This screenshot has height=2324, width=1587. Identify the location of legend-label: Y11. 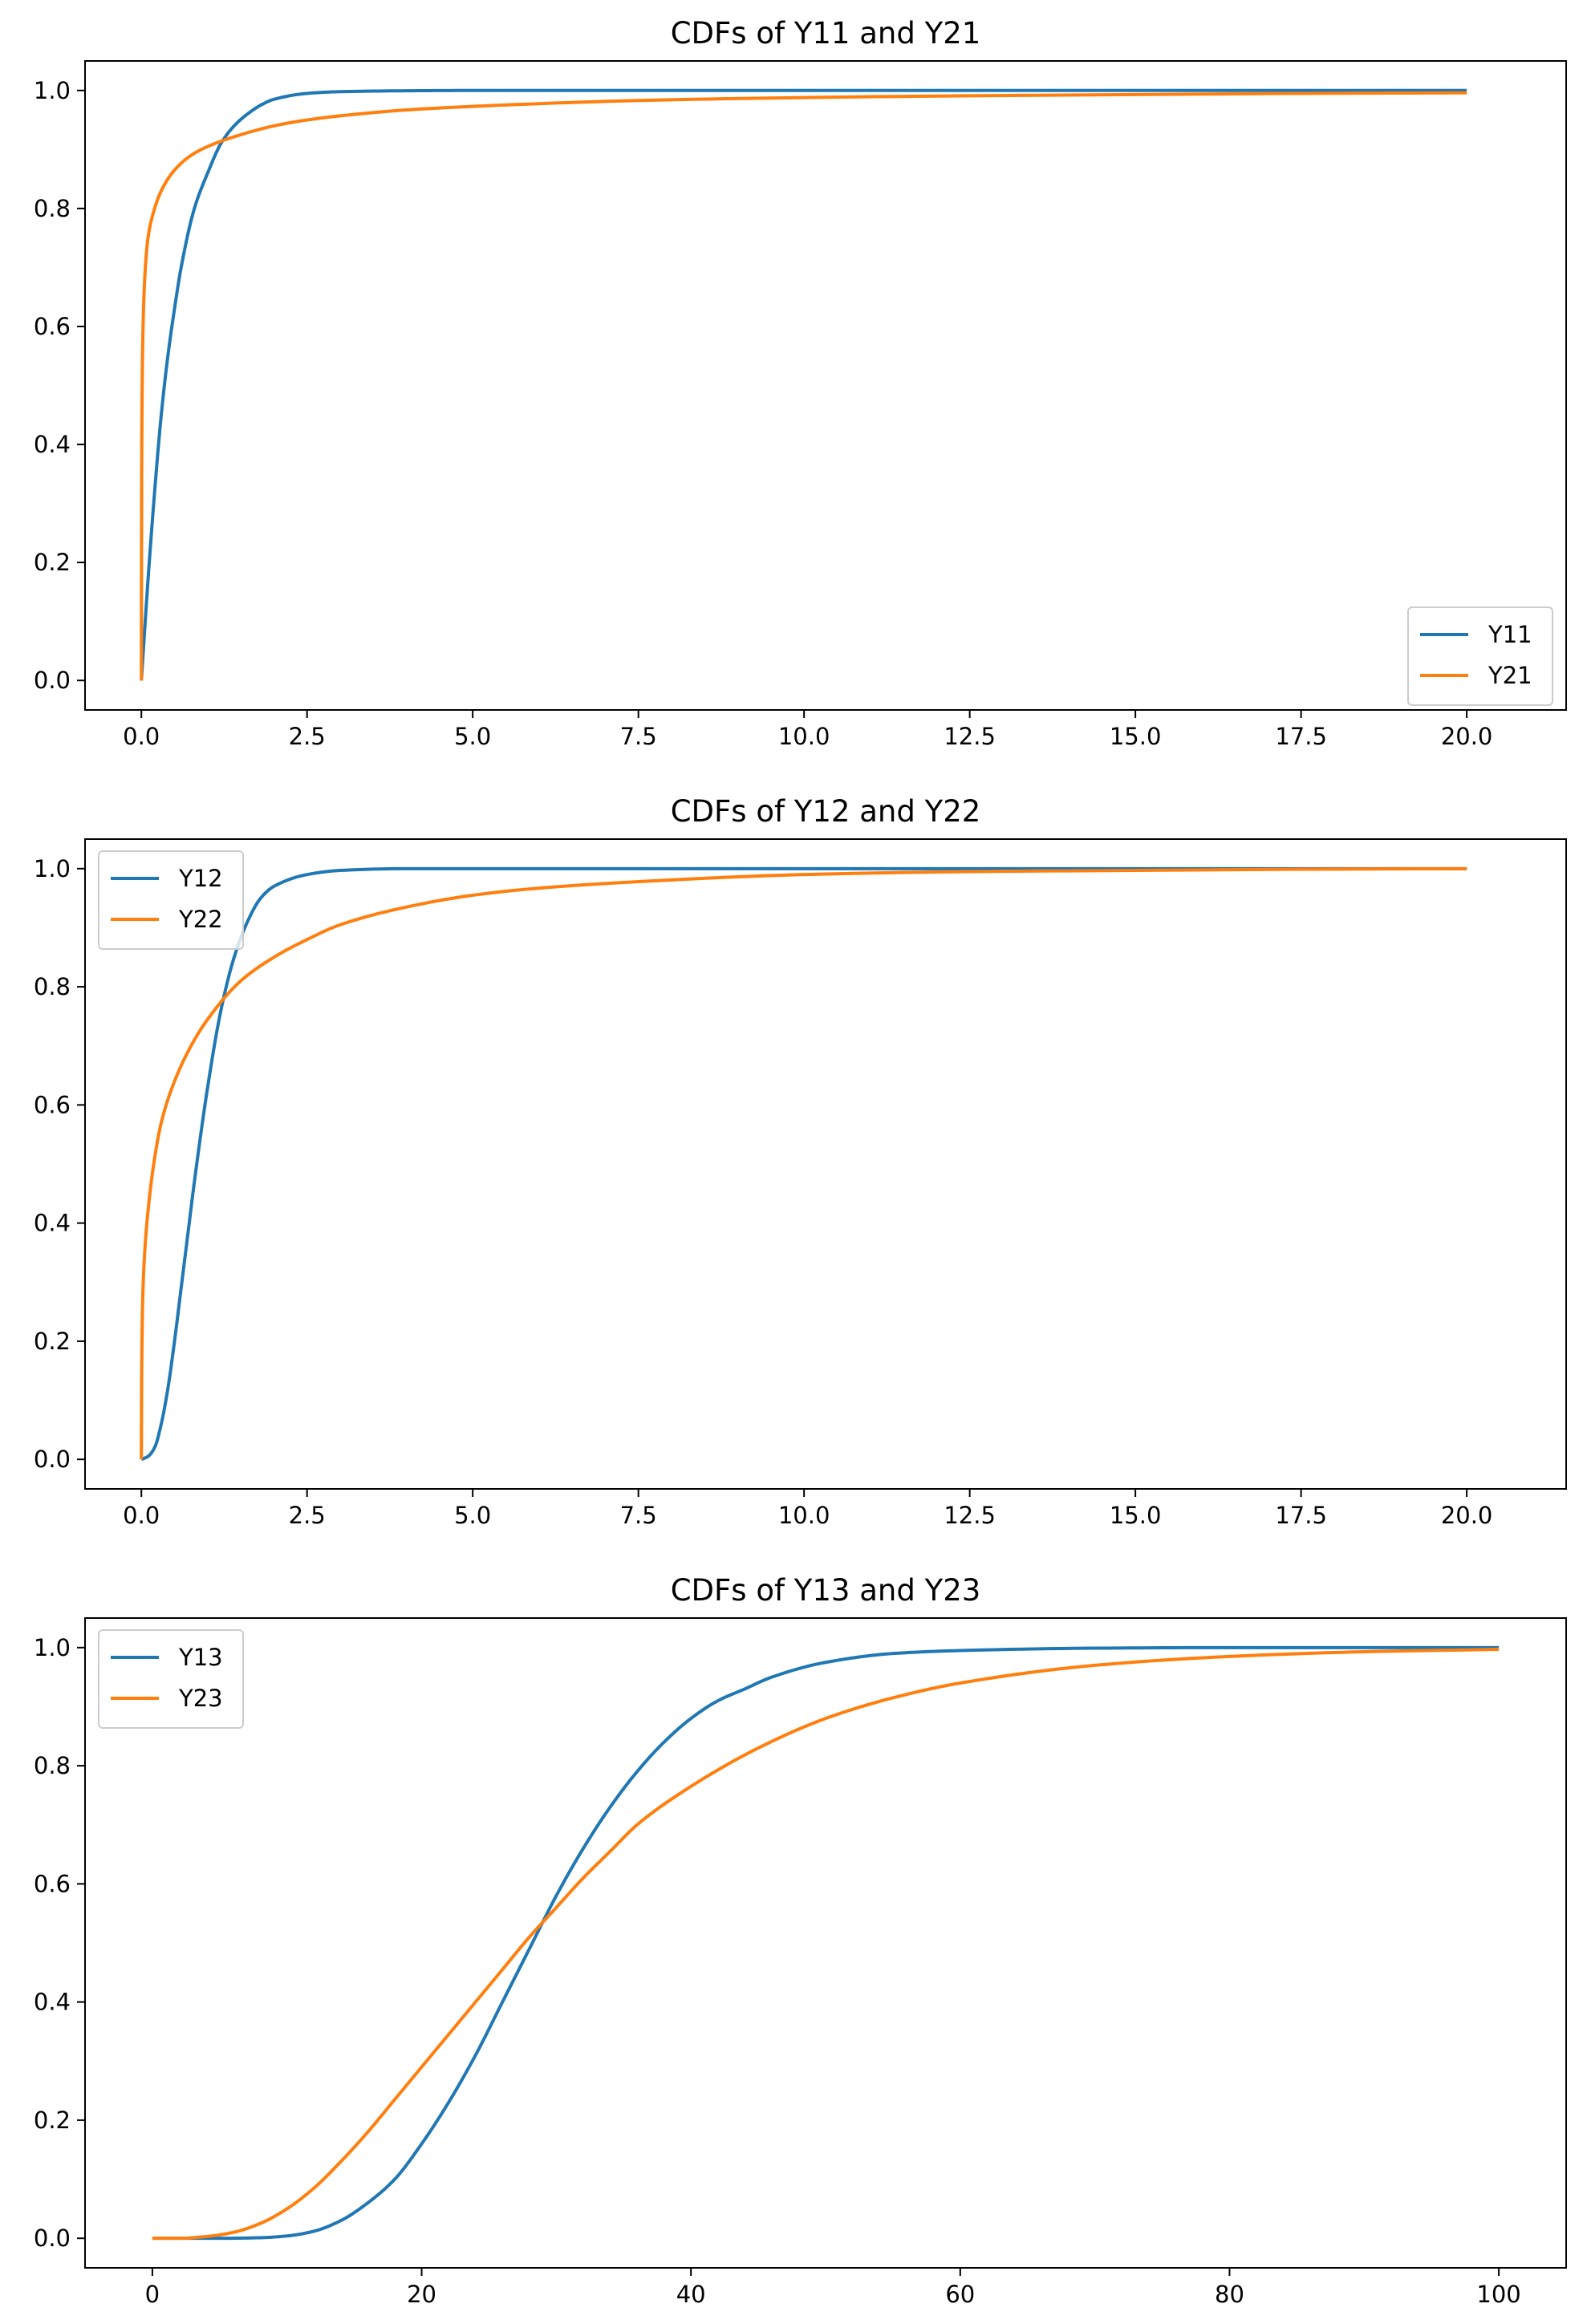
(1510, 634).